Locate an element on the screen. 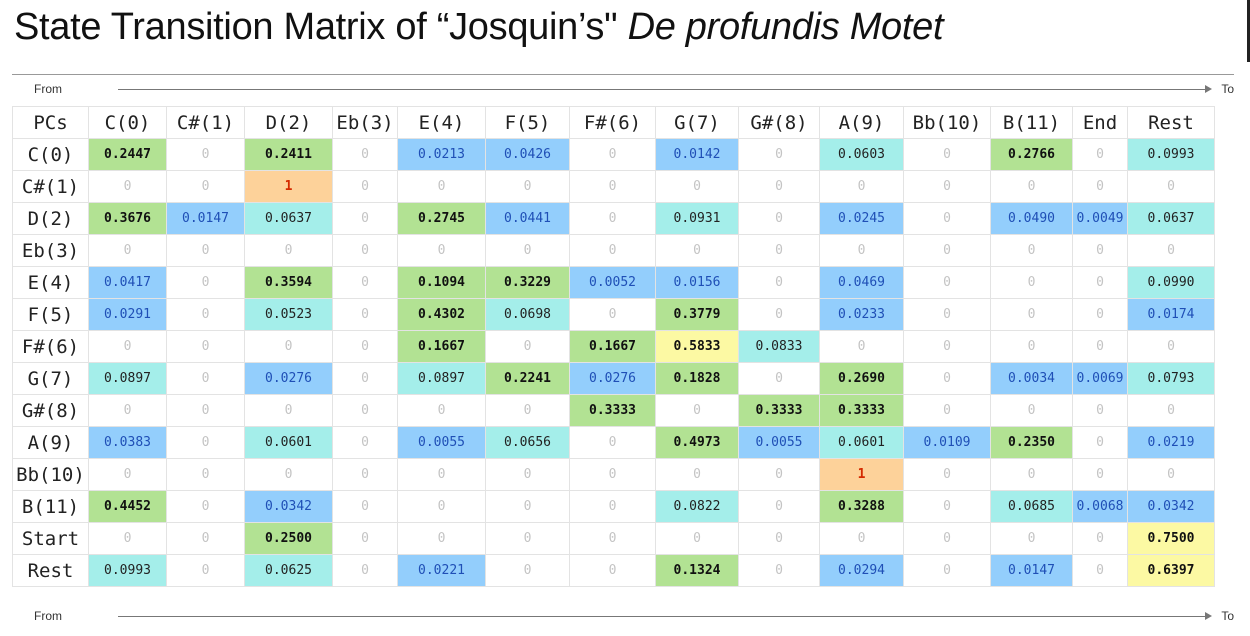 The image size is (1250, 636). matrix-cell: 0.0897 is located at coordinates (441, 378).